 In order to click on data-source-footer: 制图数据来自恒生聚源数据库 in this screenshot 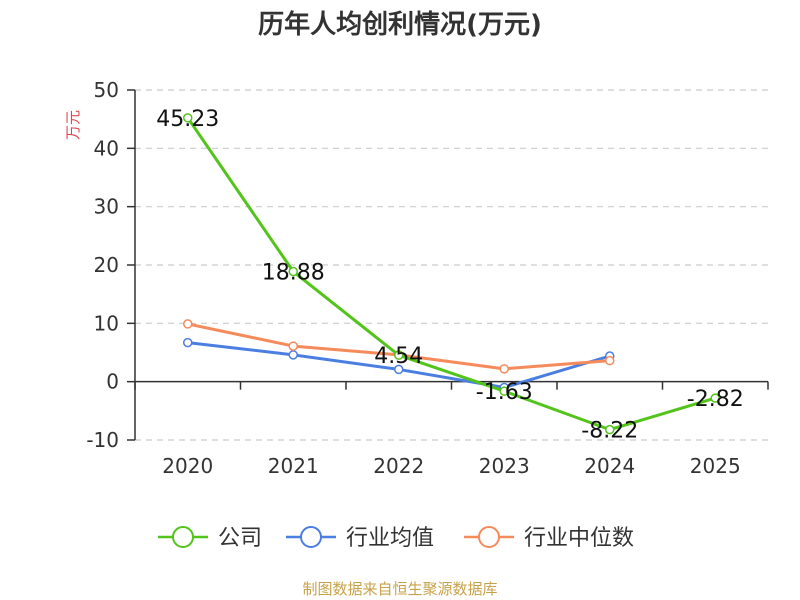, I will do `click(400, 589)`.